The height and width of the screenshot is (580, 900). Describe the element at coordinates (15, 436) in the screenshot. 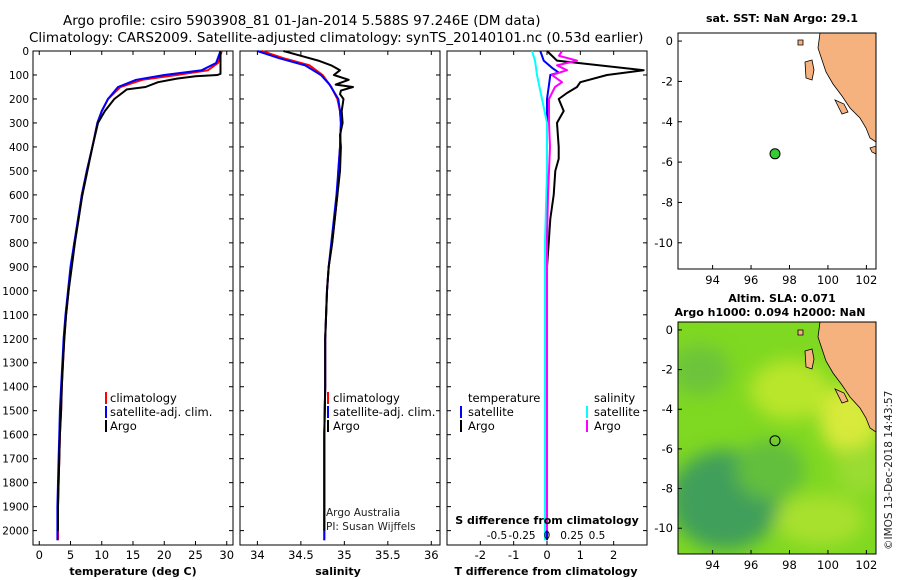

I see `depth-tick-label: 1600` at that location.